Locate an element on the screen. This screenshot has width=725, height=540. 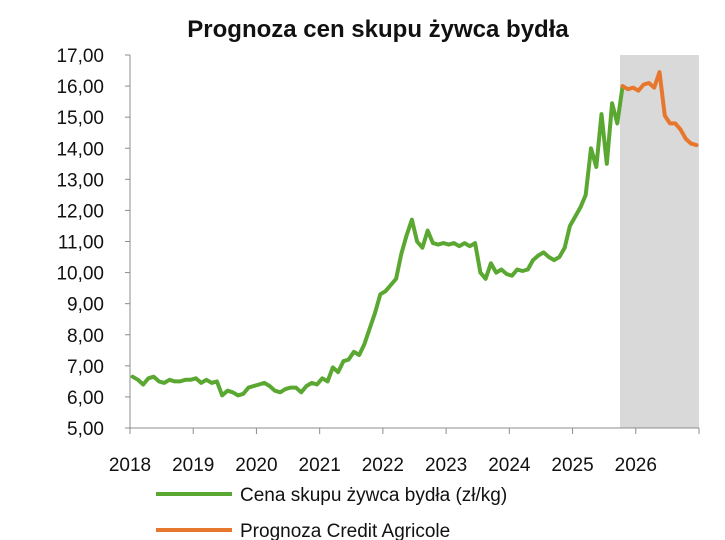
x-tick-label: 2025 is located at coordinates (572, 465).